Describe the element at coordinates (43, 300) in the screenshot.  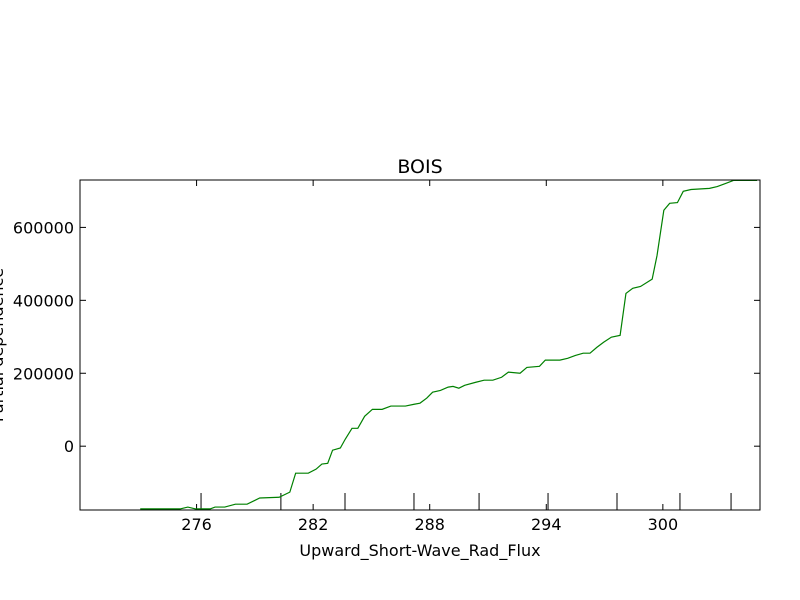
I see `y-tick-label: 400000` at that location.